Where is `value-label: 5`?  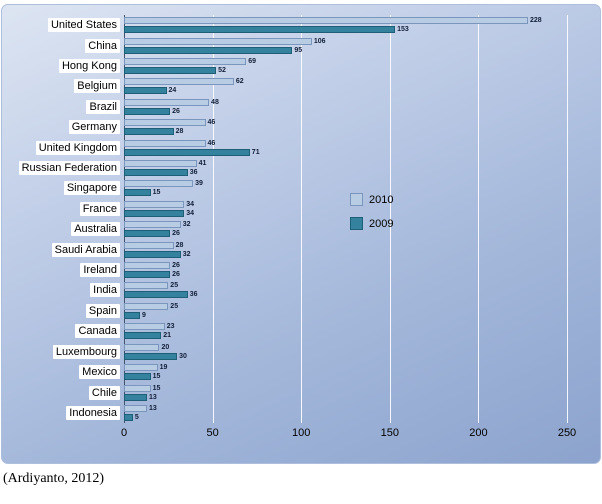
value-label: 5 is located at coordinates (136, 417).